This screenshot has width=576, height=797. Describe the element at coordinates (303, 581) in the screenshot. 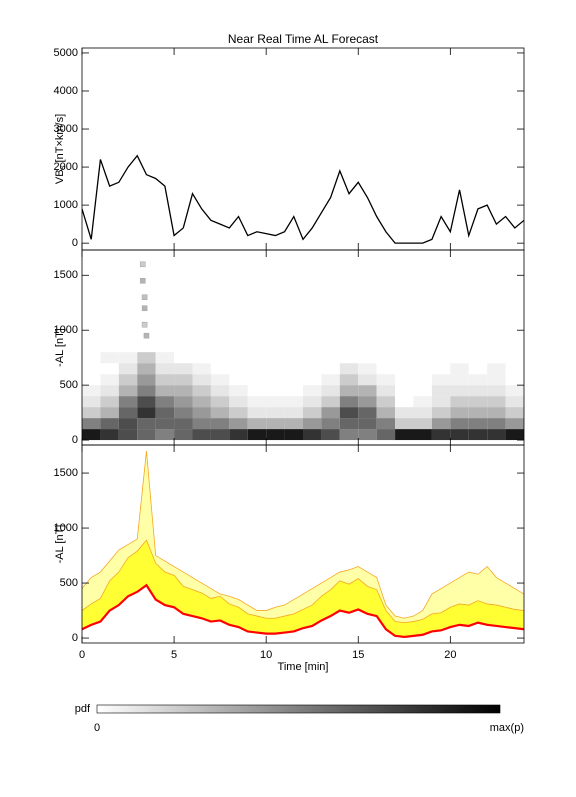

I see `band-edge` at that location.